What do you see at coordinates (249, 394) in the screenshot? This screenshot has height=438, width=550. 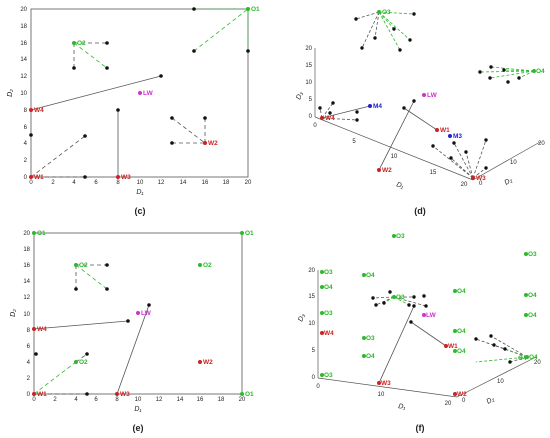 I see `node-label: O1` at bounding box center [249, 394].